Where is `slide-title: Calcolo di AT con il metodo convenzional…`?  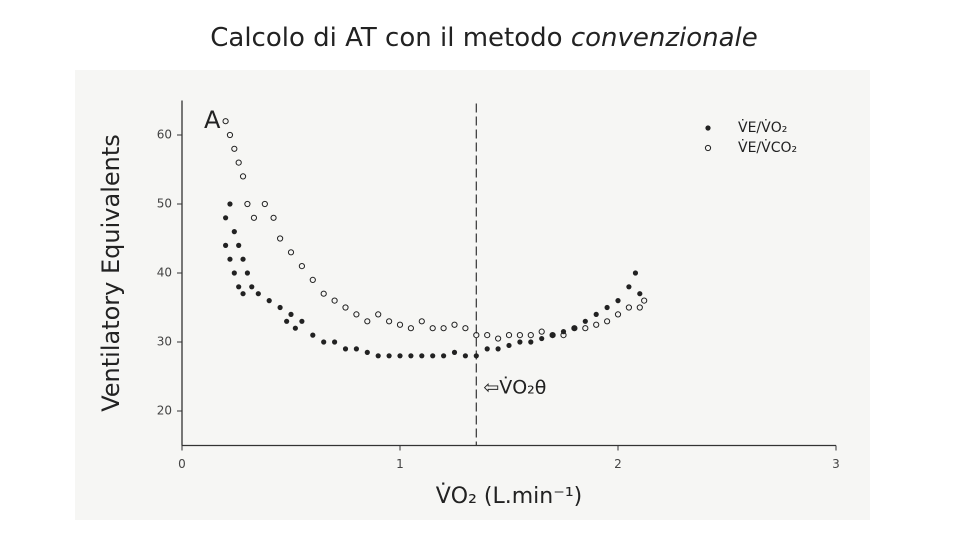
slide-title: Calcolo di AT con il metodo convenzional… is located at coordinates (484, 38).